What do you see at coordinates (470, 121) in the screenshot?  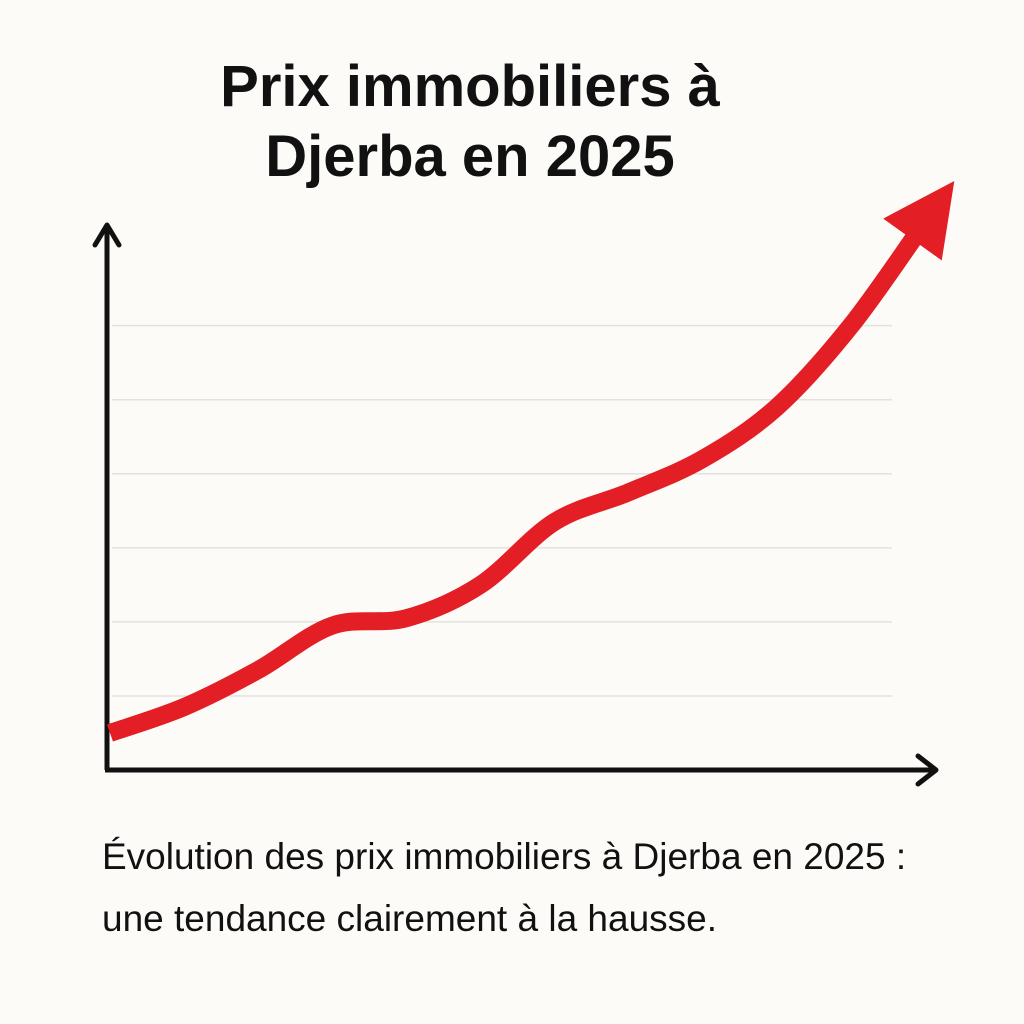 I see `chart-title: Prix immobiliers à Djerba en 2025` at bounding box center [470, 121].